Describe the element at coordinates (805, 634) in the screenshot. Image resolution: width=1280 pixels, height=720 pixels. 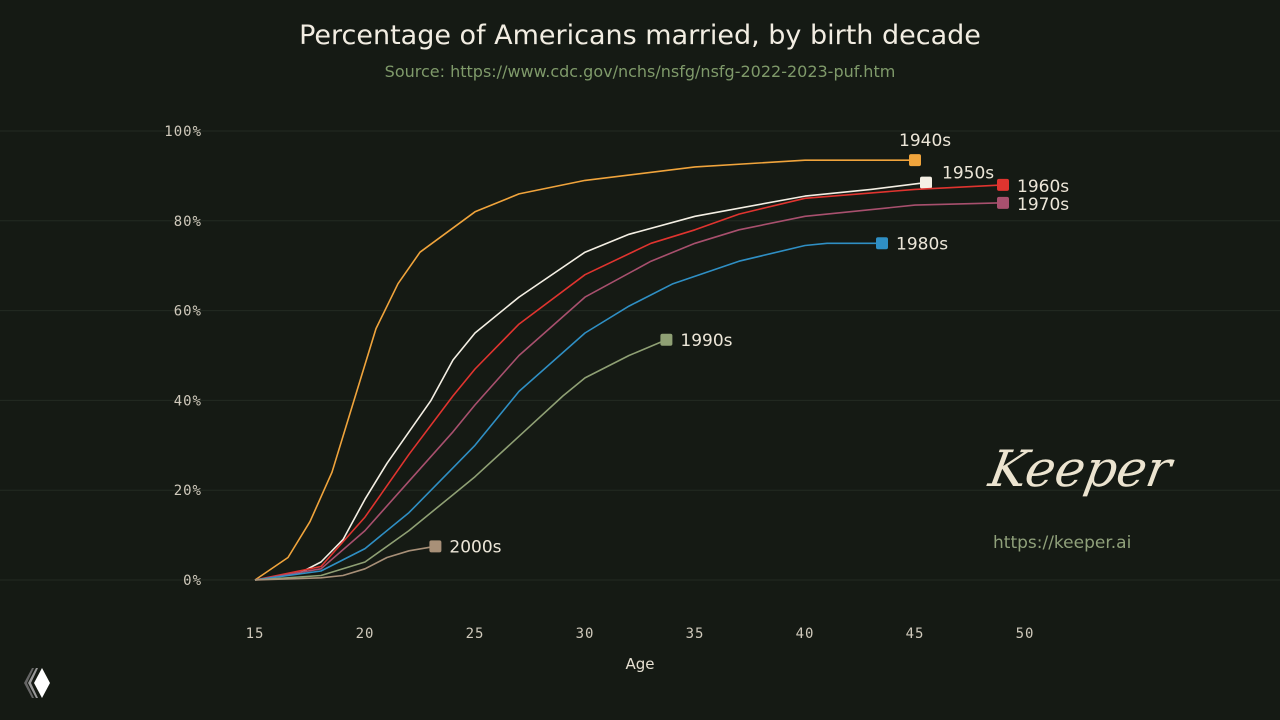
I see `x-tick-label: 40` at that location.